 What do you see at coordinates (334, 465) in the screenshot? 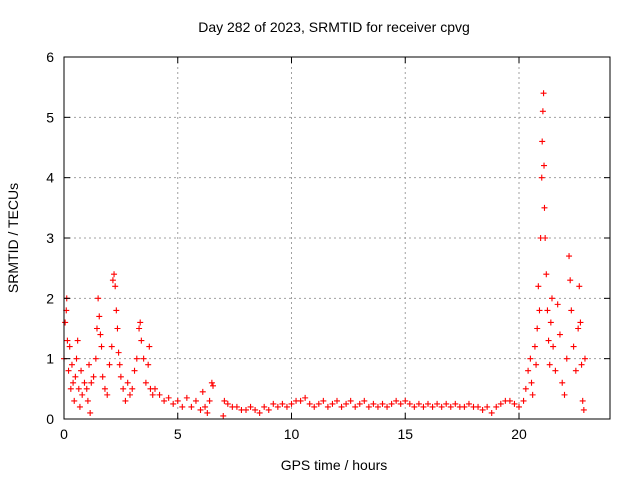
I see `x-axis-label: GPS time / hours` at bounding box center [334, 465].